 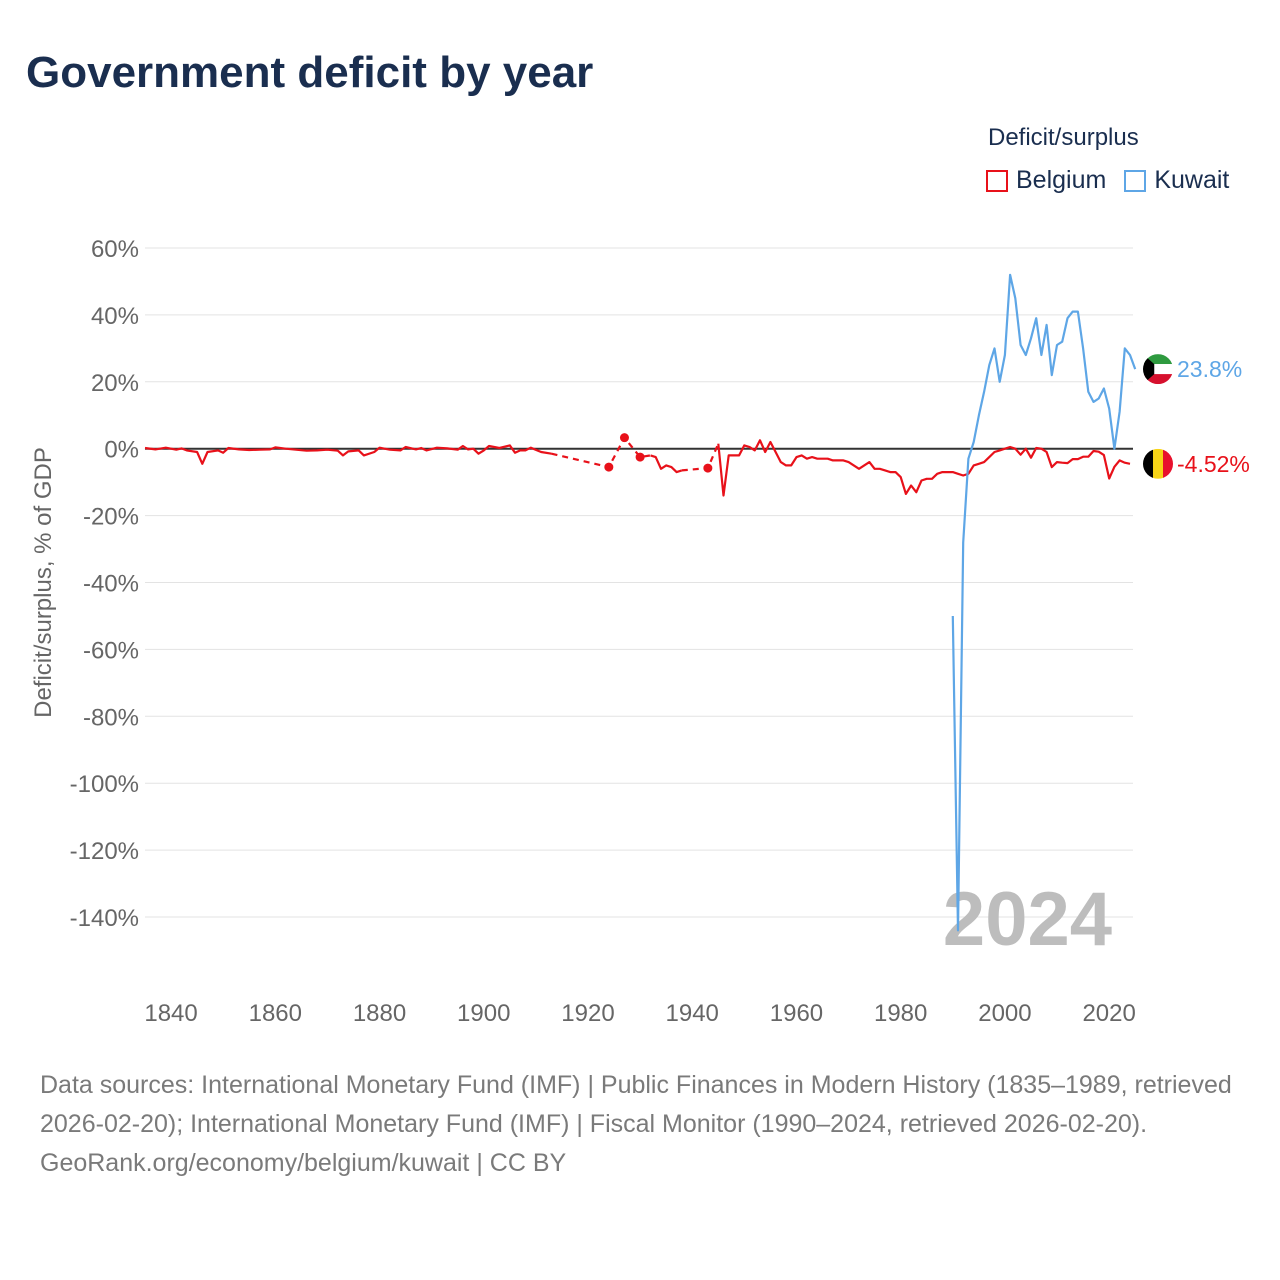 What do you see at coordinates (1063, 137) in the screenshot?
I see `legend-title: Deficit/surplus` at bounding box center [1063, 137].